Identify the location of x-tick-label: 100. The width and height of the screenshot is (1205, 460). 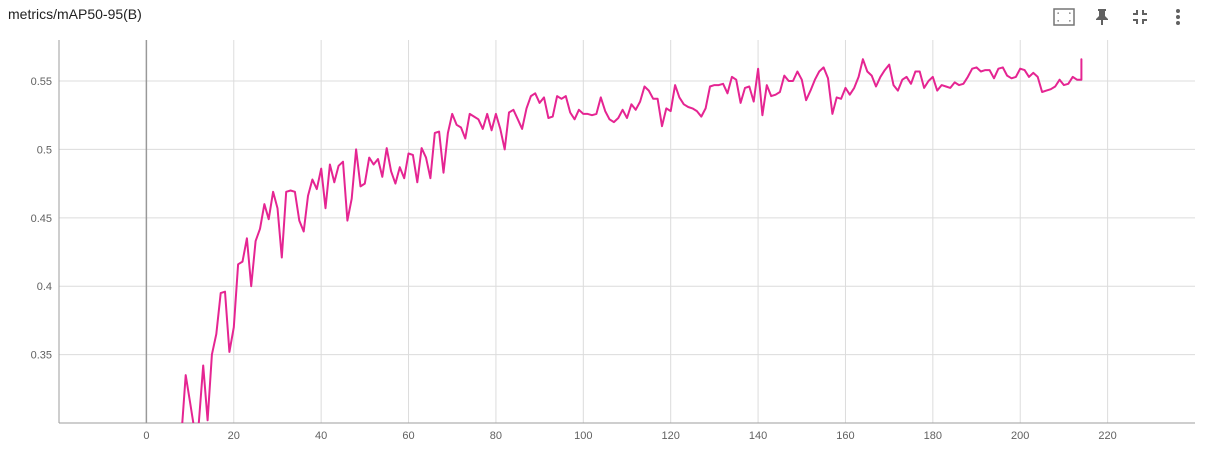
(583, 436).